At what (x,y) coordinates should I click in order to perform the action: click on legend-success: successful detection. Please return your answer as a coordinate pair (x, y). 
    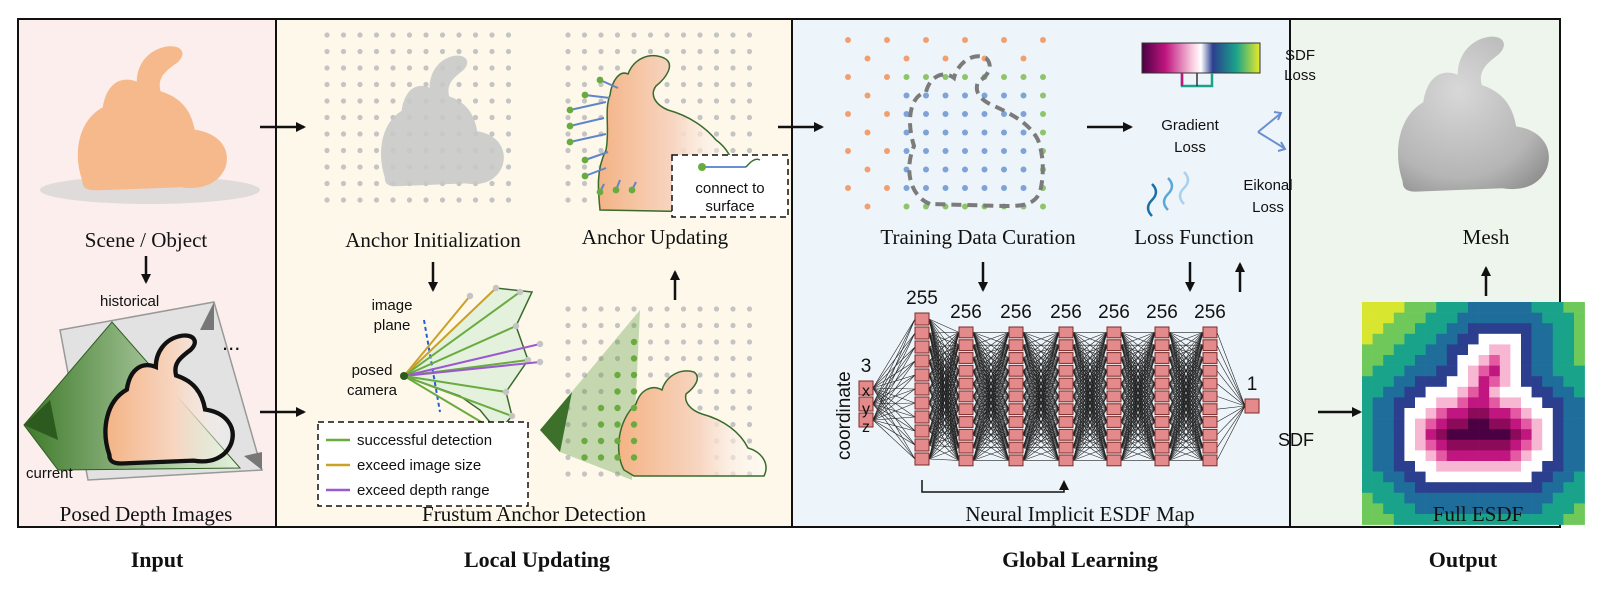
    Looking at the image, I should click on (424, 440).